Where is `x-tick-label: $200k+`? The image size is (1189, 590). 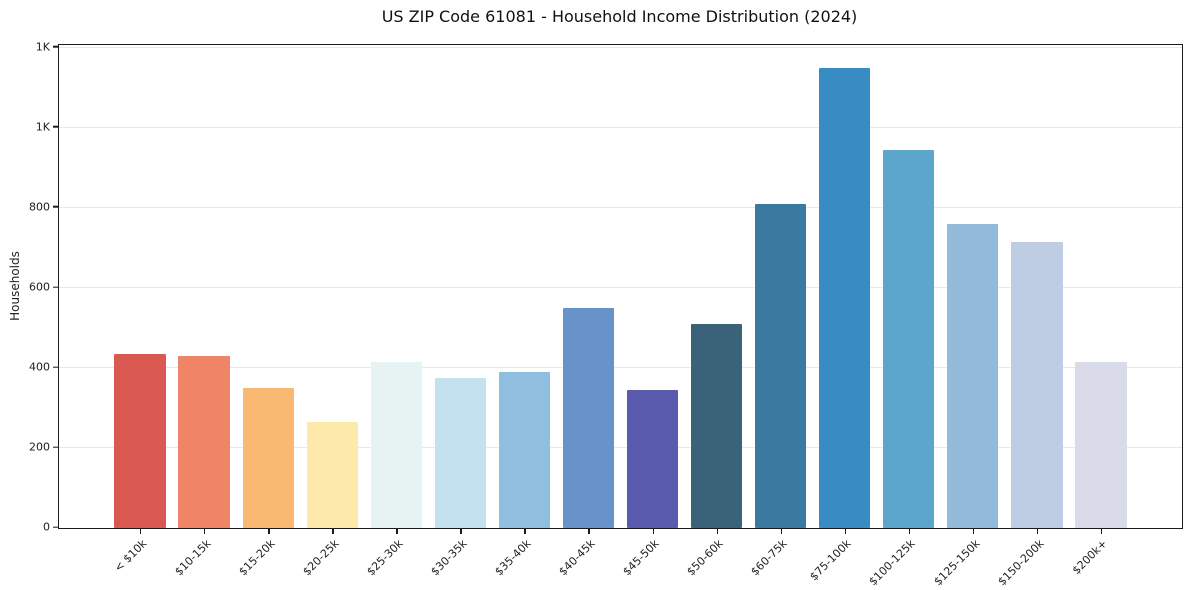 x-tick-label: $200k+ is located at coordinates (1090, 557).